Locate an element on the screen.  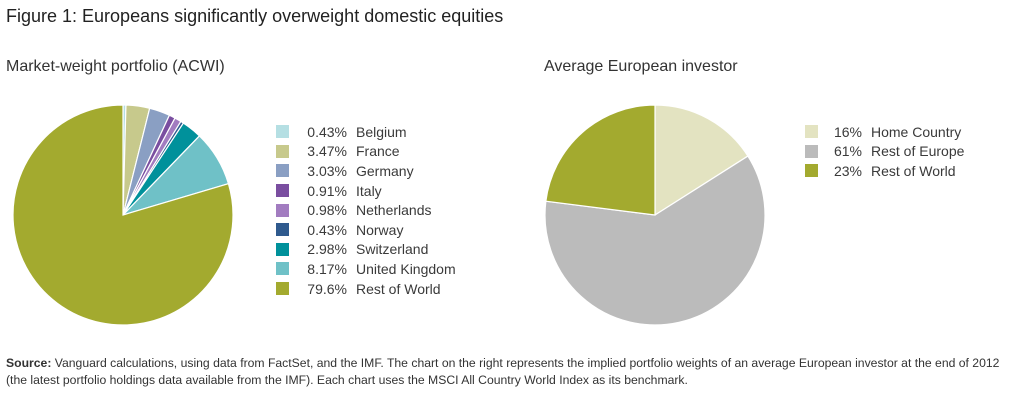
pie-chart-european-investor is located at coordinates (655, 215).